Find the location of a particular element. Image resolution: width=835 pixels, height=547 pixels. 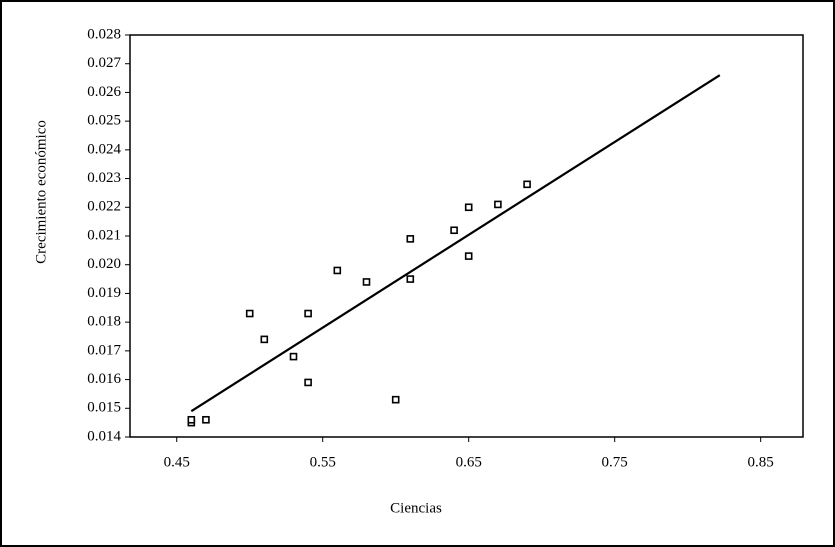

x-tick-label: 0.55 is located at coordinates (323, 462).